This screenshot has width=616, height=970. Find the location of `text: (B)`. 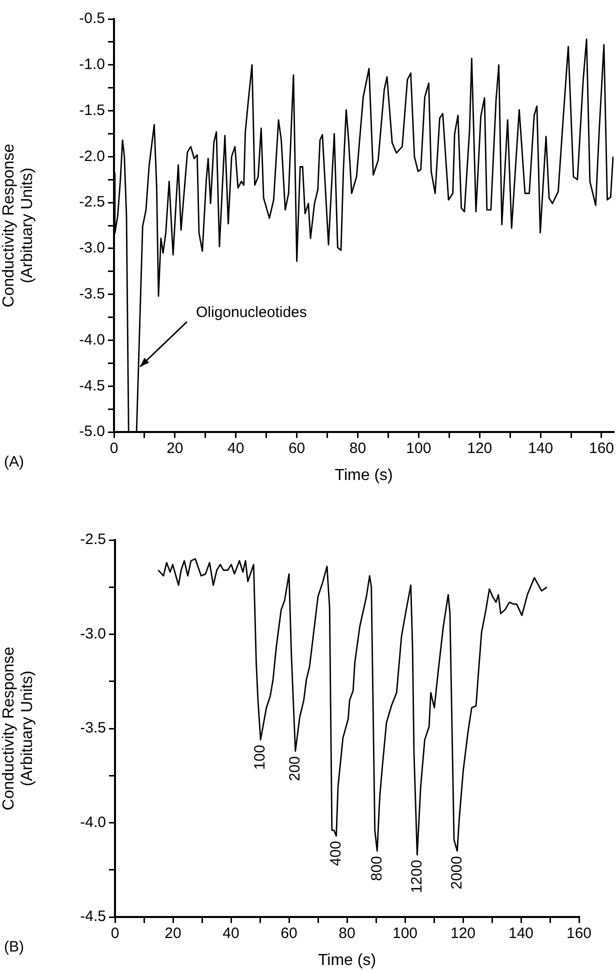

text: (B) is located at coordinates (14, 947).